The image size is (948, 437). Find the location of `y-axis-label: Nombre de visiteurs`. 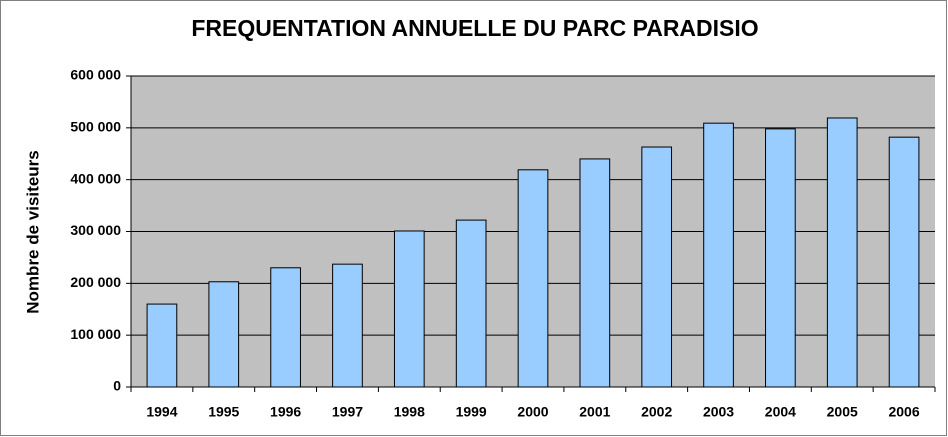

y-axis-label: Nombre de visiteurs is located at coordinates (32, 231).